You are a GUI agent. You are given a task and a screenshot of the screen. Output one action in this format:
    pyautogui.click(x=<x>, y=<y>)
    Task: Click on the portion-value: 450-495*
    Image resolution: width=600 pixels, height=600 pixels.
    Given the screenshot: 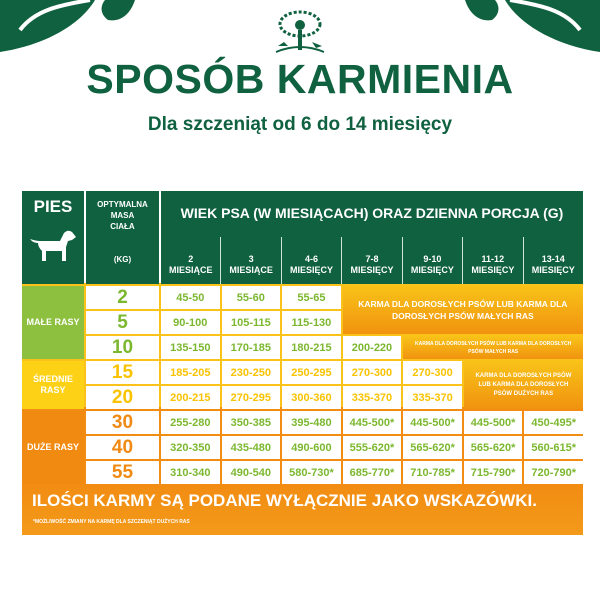 What is the action you would take?
    pyautogui.click(x=553, y=422)
    